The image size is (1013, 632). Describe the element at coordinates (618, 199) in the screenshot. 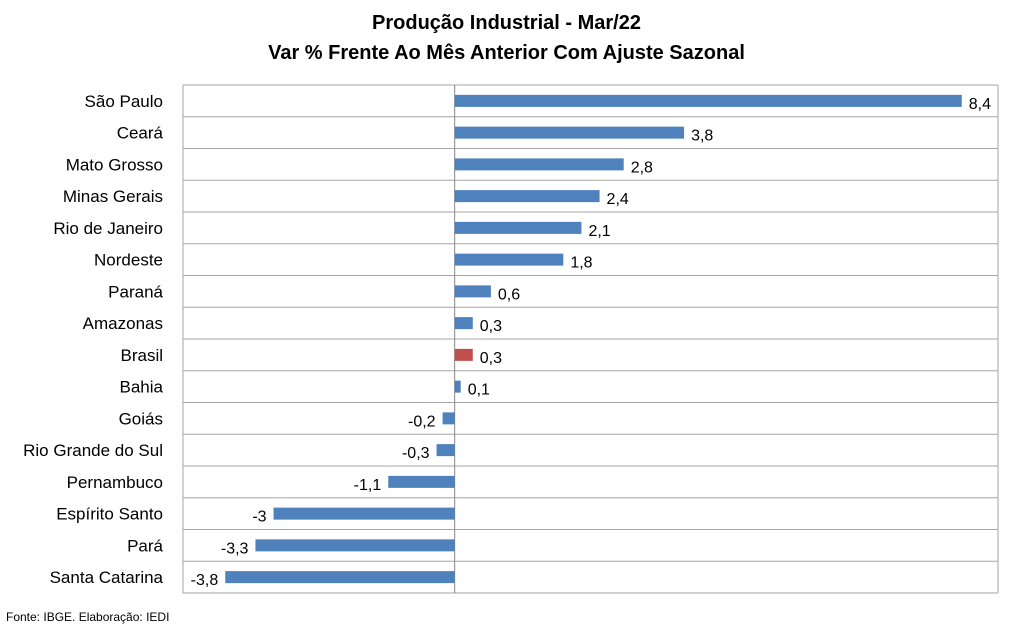

I see `data-label: 2,4` at that location.